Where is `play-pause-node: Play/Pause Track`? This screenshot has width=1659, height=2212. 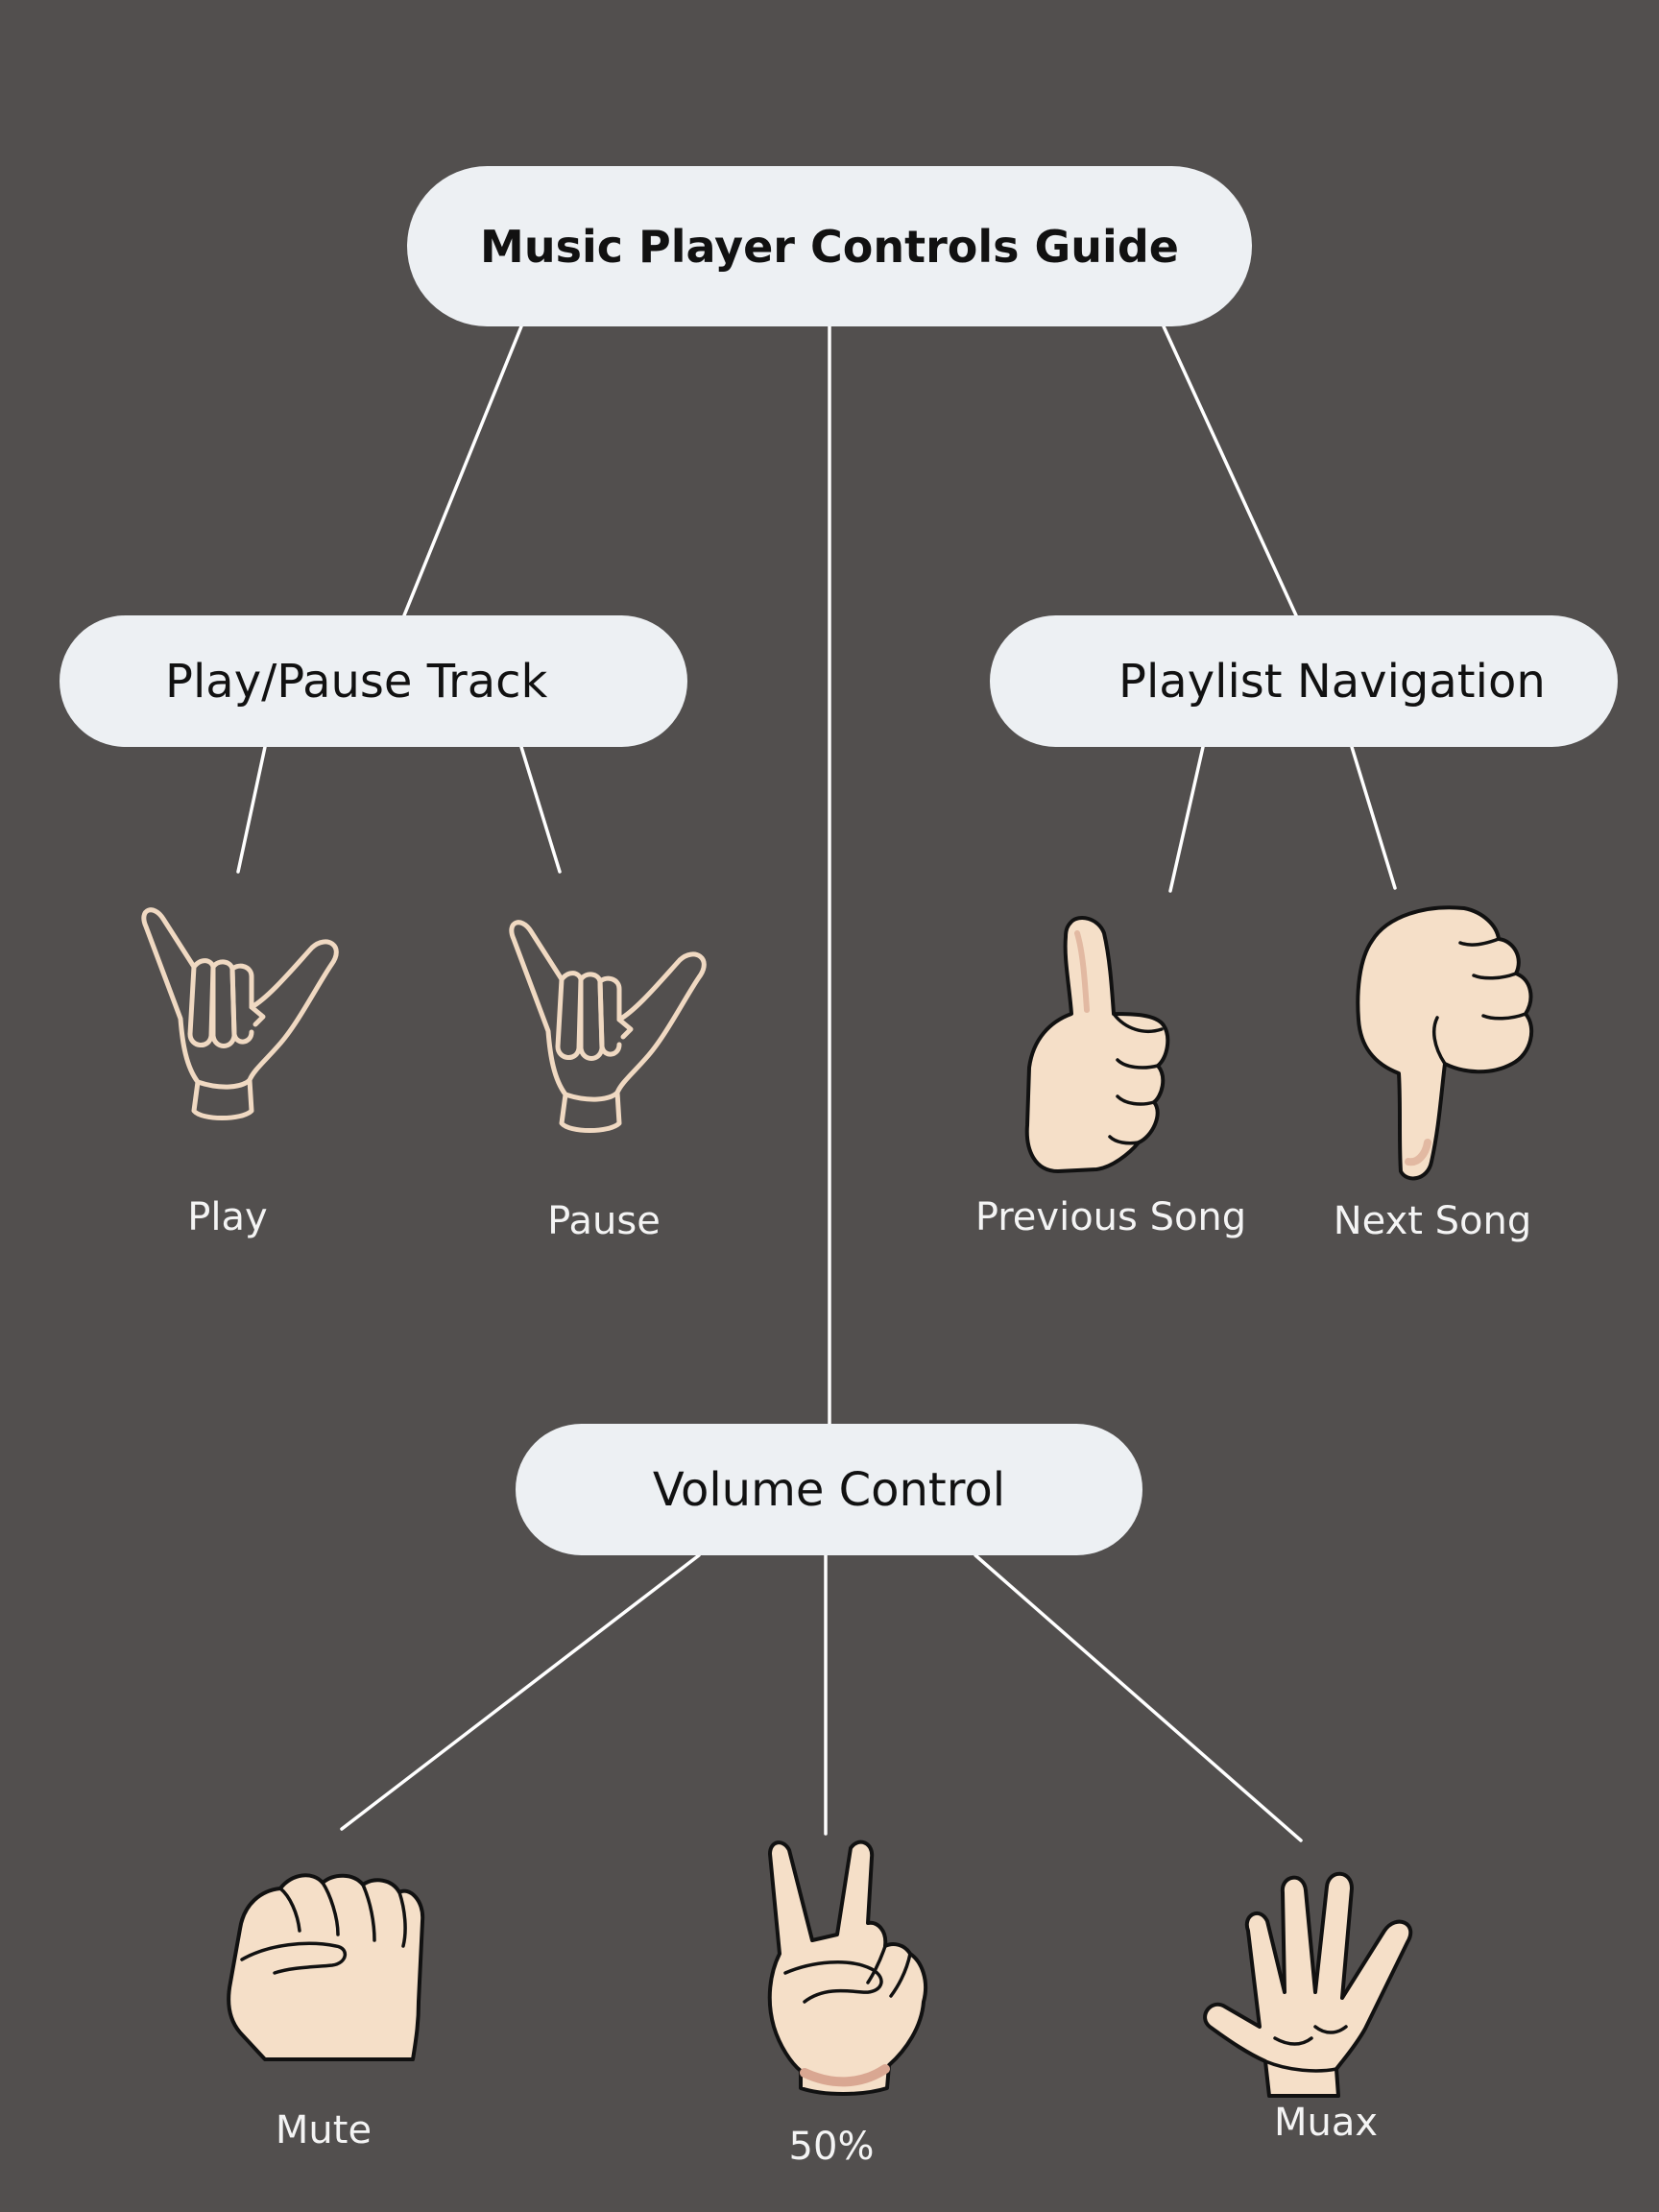
play-pause-node: Play/Pause Track is located at coordinates (374, 681).